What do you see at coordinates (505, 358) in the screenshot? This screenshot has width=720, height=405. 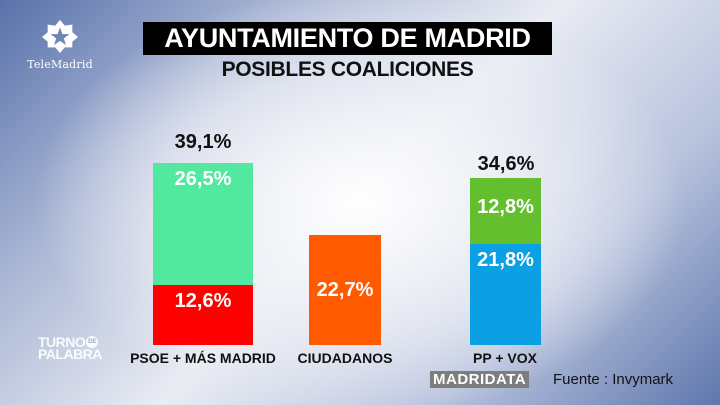 I see `category-label-pp-vox: PP + VOX` at bounding box center [505, 358].